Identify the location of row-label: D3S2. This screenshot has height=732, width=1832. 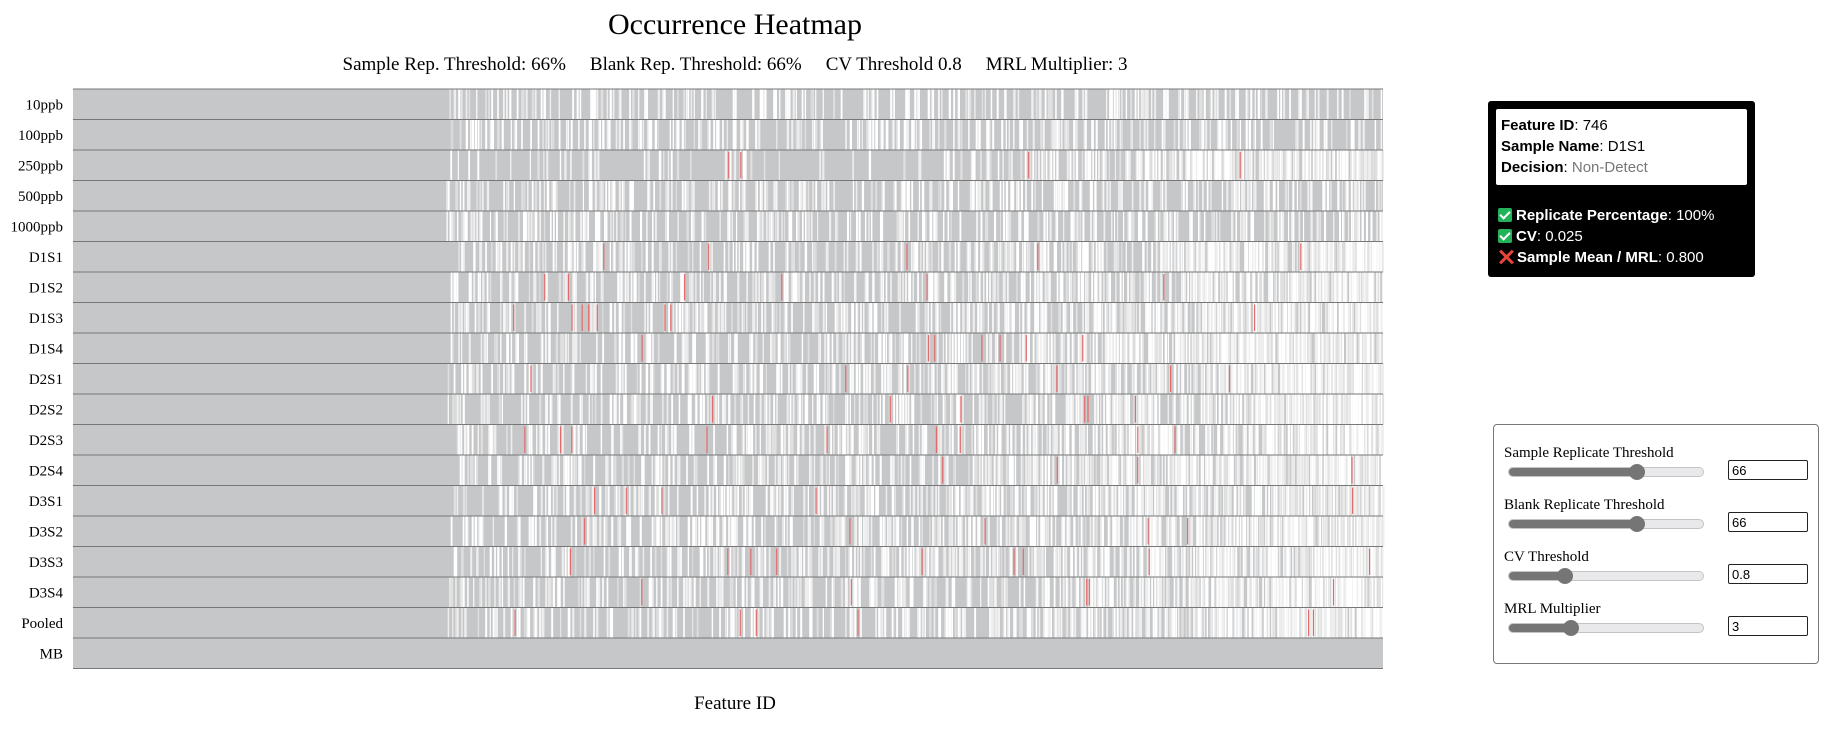
(46, 532).